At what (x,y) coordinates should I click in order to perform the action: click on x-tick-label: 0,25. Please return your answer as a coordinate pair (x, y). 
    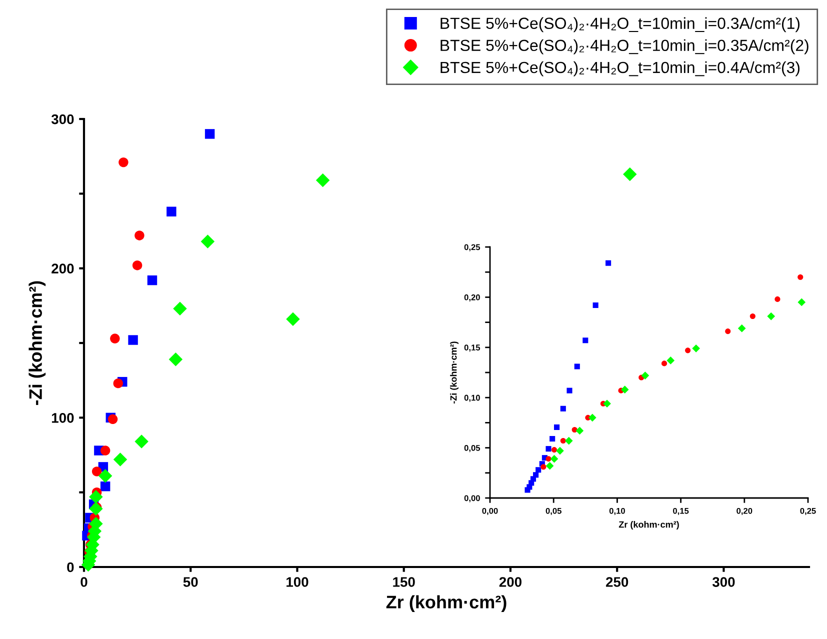
    Looking at the image, I should click on (808, 512).